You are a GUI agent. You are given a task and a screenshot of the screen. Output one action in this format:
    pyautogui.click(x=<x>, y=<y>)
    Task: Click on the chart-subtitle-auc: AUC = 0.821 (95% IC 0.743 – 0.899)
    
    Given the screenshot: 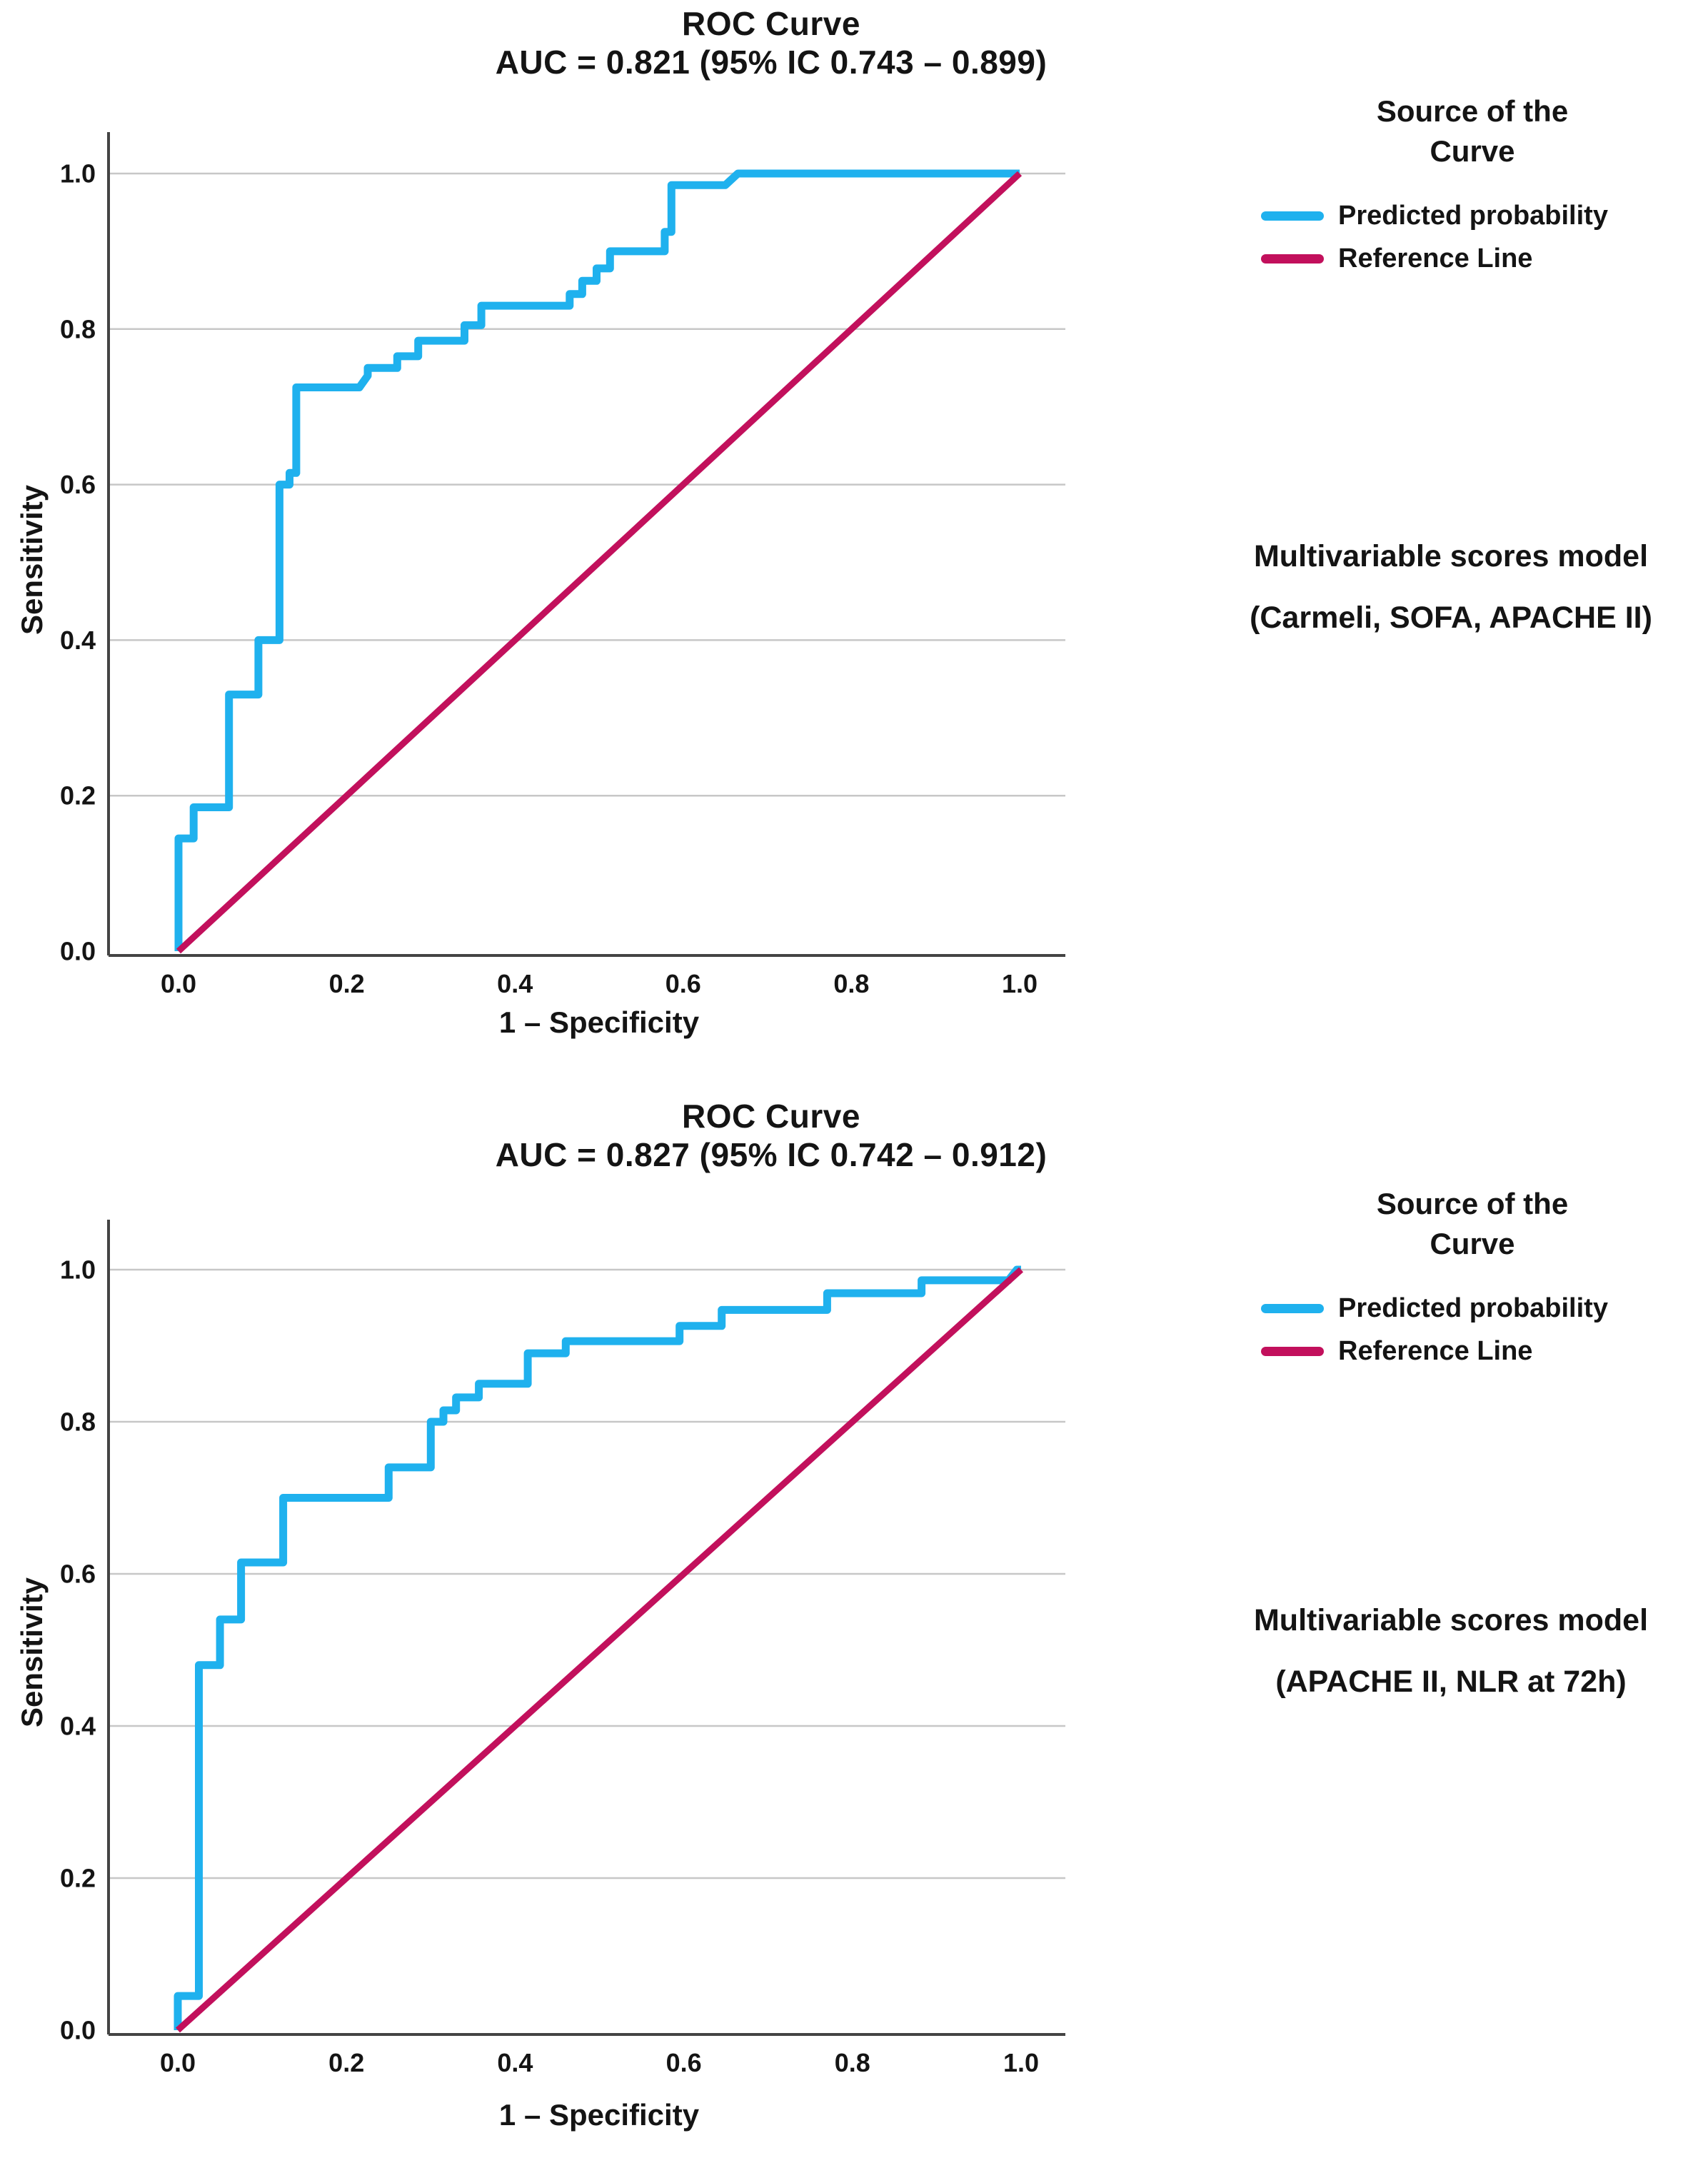 What is the action you would take?
    pyautogui.click(x=771, y=63)
    